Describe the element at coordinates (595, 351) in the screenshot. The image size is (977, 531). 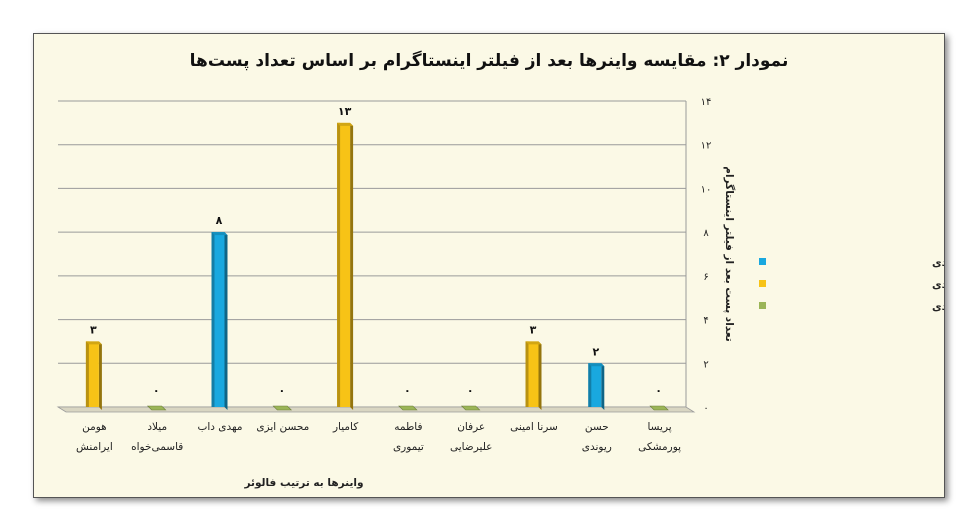
I see `data-label: ۲` at that location.